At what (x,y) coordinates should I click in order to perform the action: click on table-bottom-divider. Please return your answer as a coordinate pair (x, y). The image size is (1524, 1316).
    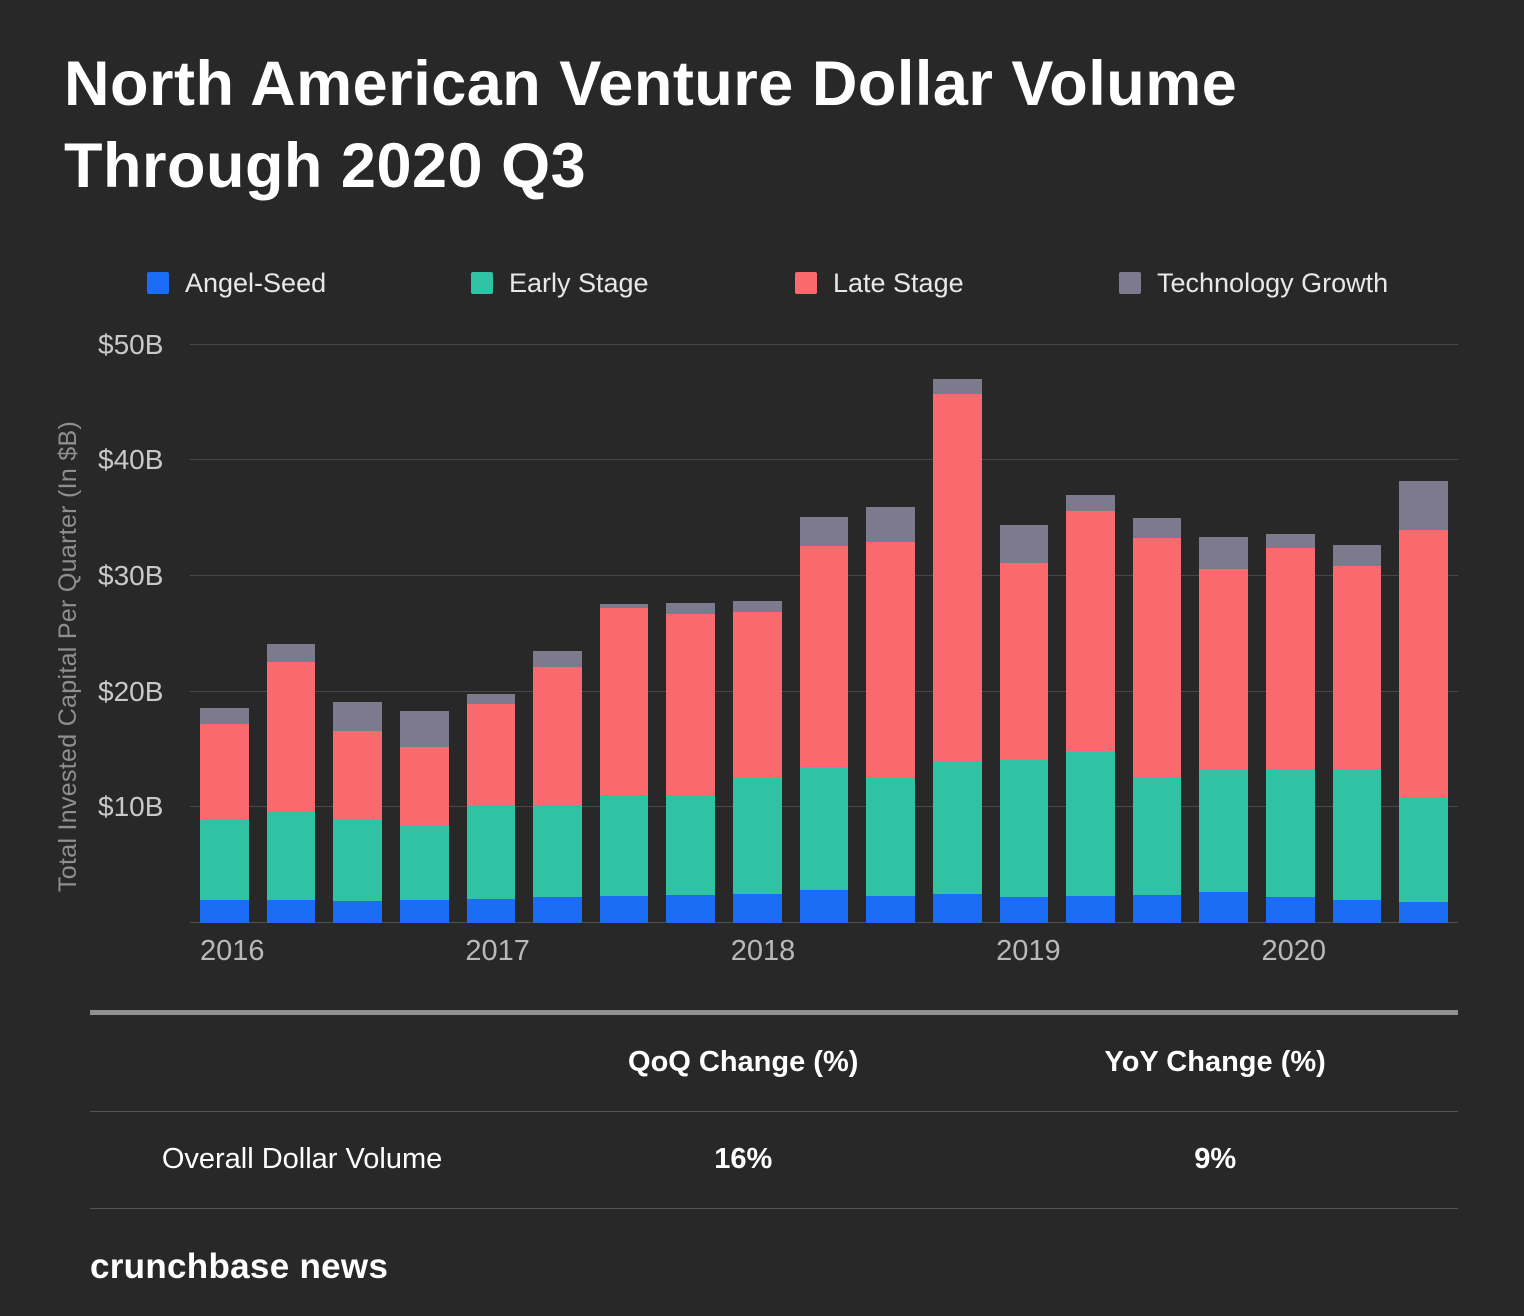
    Looking at the image, I should click on (774, 1208).